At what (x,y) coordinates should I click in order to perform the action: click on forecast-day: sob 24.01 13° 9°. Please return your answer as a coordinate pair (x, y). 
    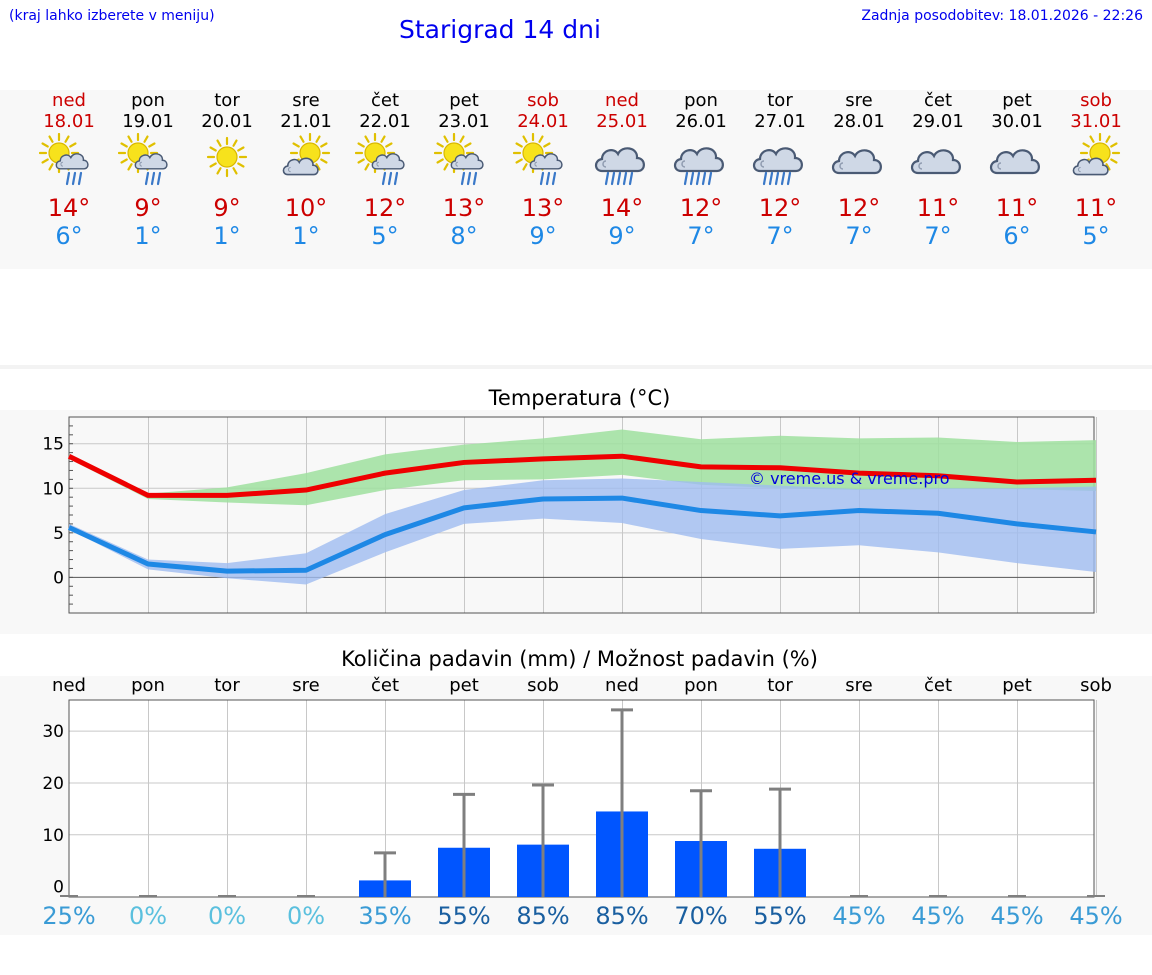
    Looking at the image, I should click on (543, 170).